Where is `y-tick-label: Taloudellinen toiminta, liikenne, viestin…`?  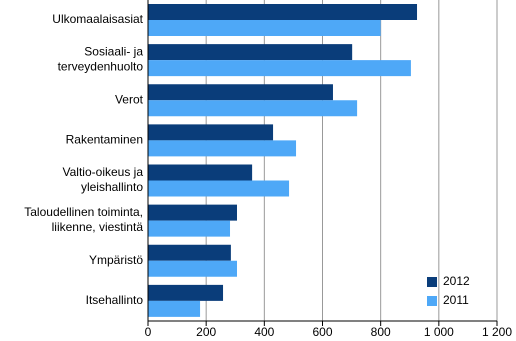
y-tick-label: Taloudellinen toiminta, liikenne, viestin… is located at coordinates (83, 219).